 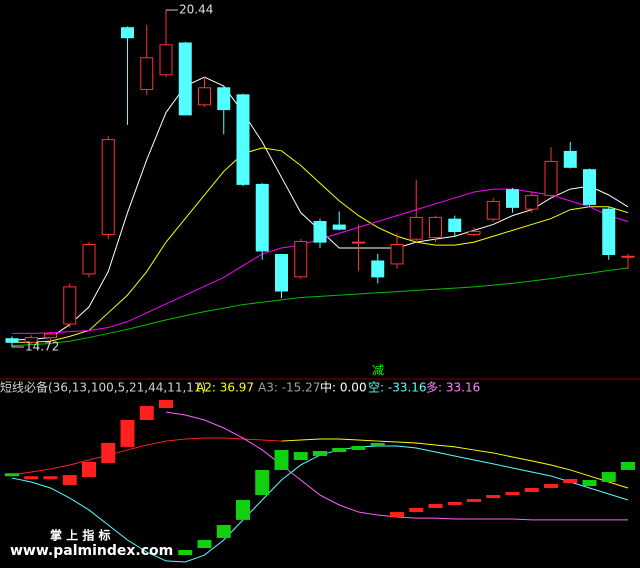 What do you see at coordinates (320, 307) in the screenshot?
I see `moving-average` at bounding box center [320, 307].